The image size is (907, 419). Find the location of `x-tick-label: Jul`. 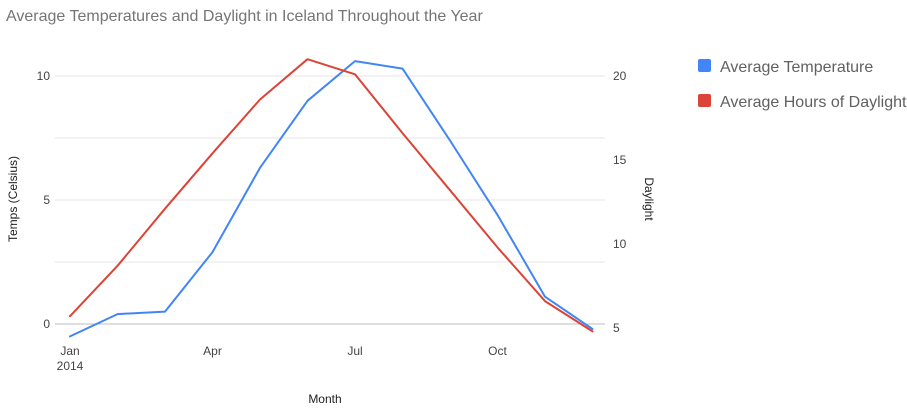

x-tick-label: Jul is located at coordinates (354, 351).